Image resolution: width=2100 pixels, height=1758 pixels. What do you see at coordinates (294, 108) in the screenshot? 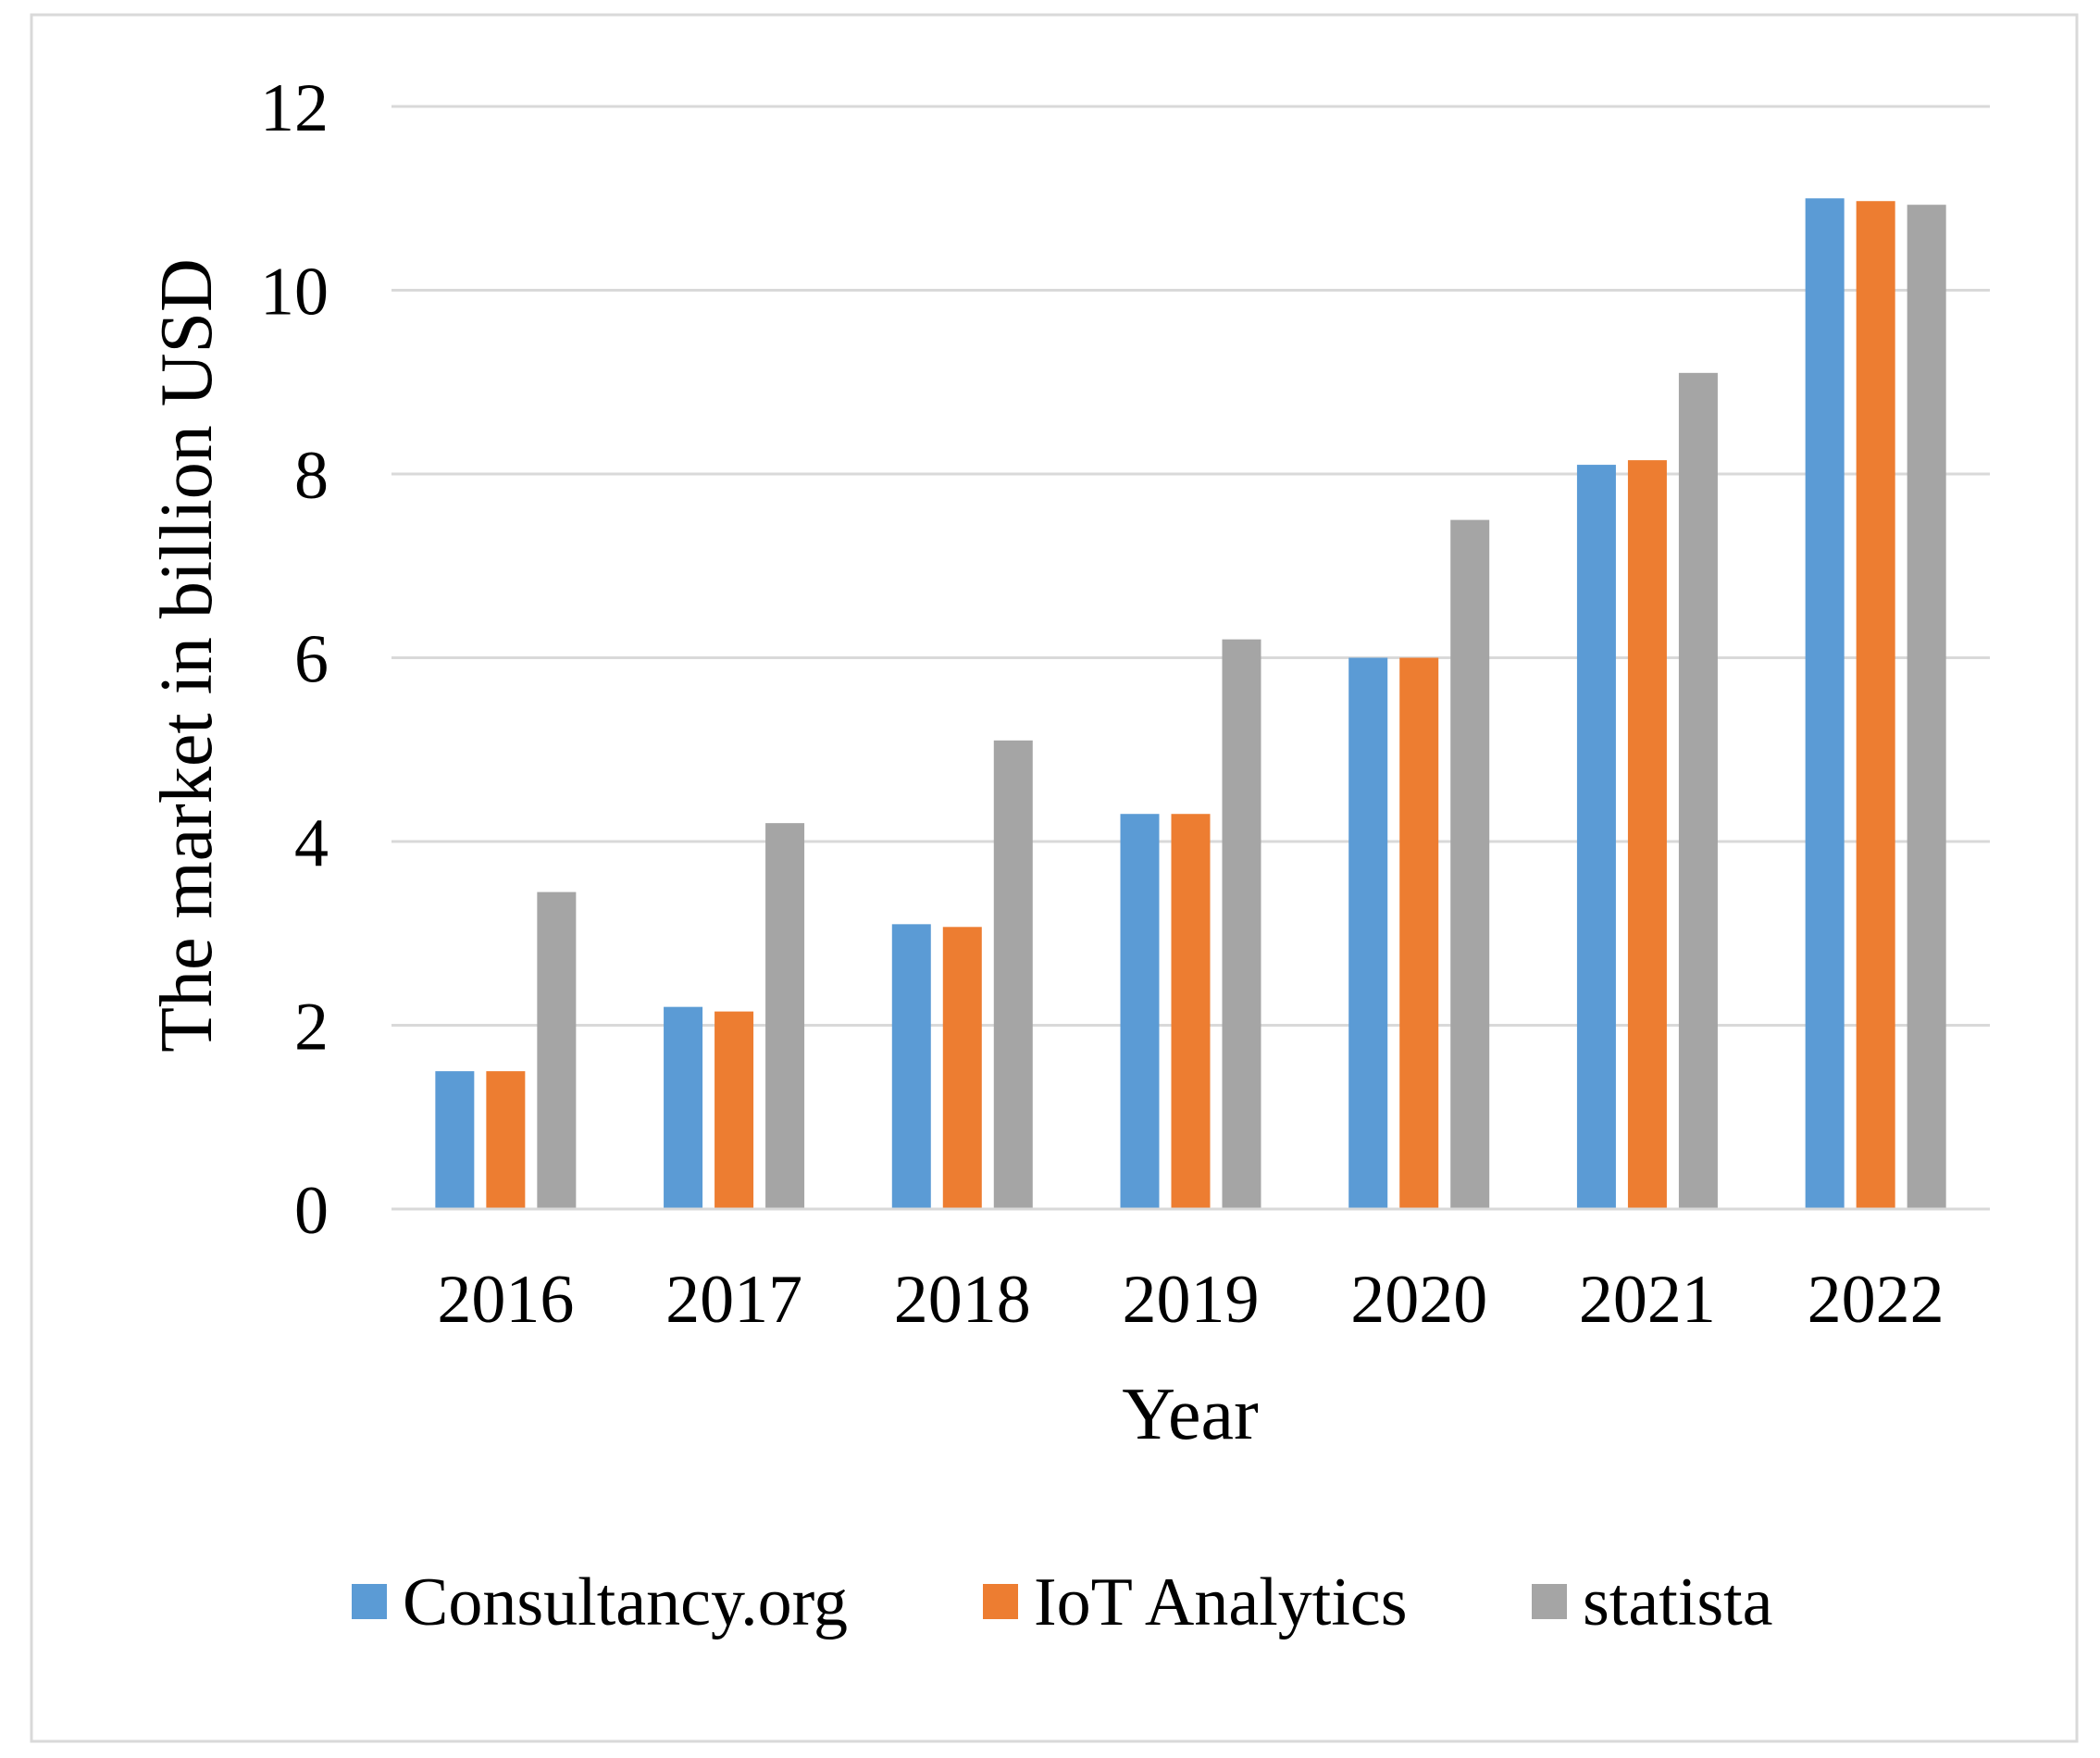
I see `y-tick-label: 12` at bounding box center [294, 108].